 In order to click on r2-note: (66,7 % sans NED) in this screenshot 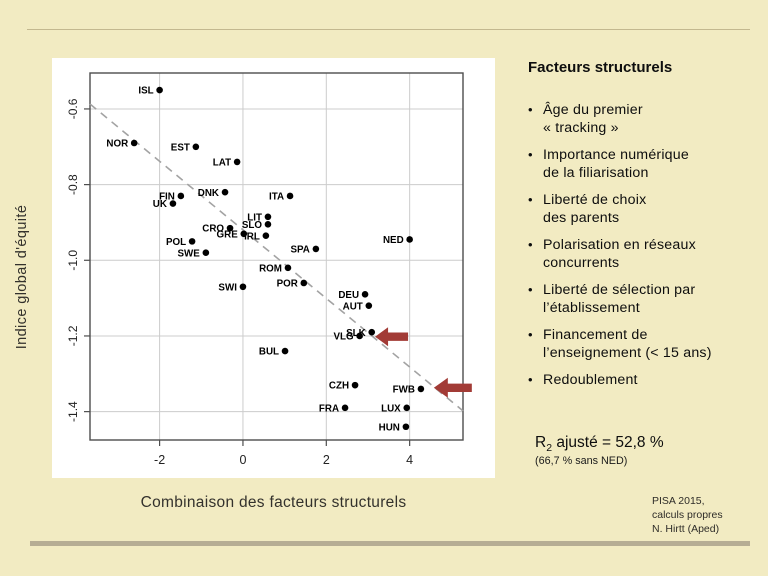, I will do `click(581, 461)`.